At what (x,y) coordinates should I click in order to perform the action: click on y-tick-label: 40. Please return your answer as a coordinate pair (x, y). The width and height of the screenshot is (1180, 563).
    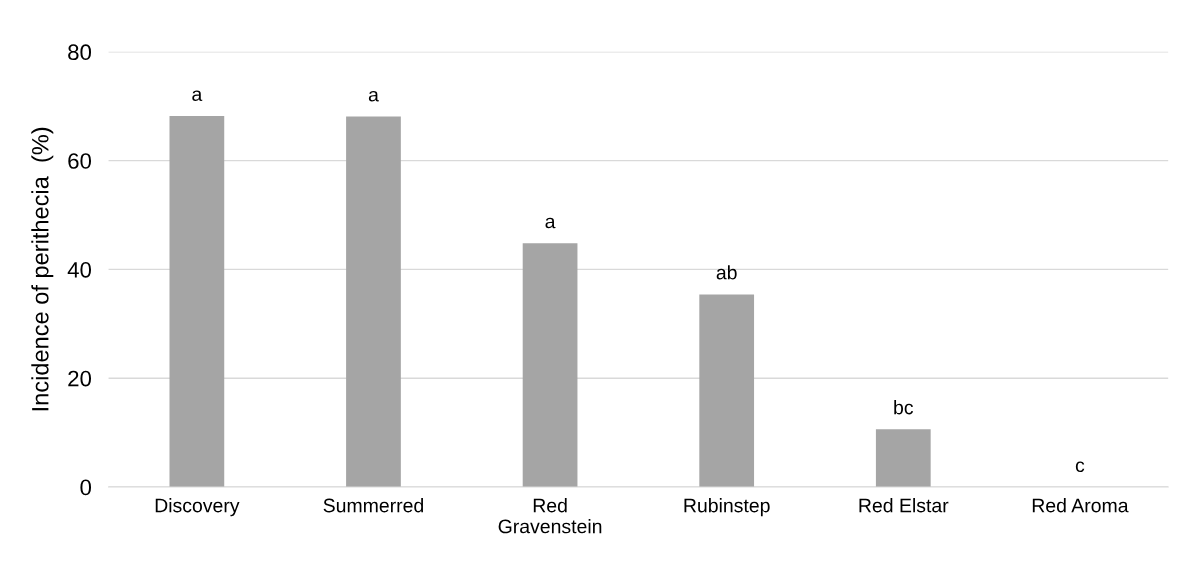
    Looking at the image, I should click on (79, 269).